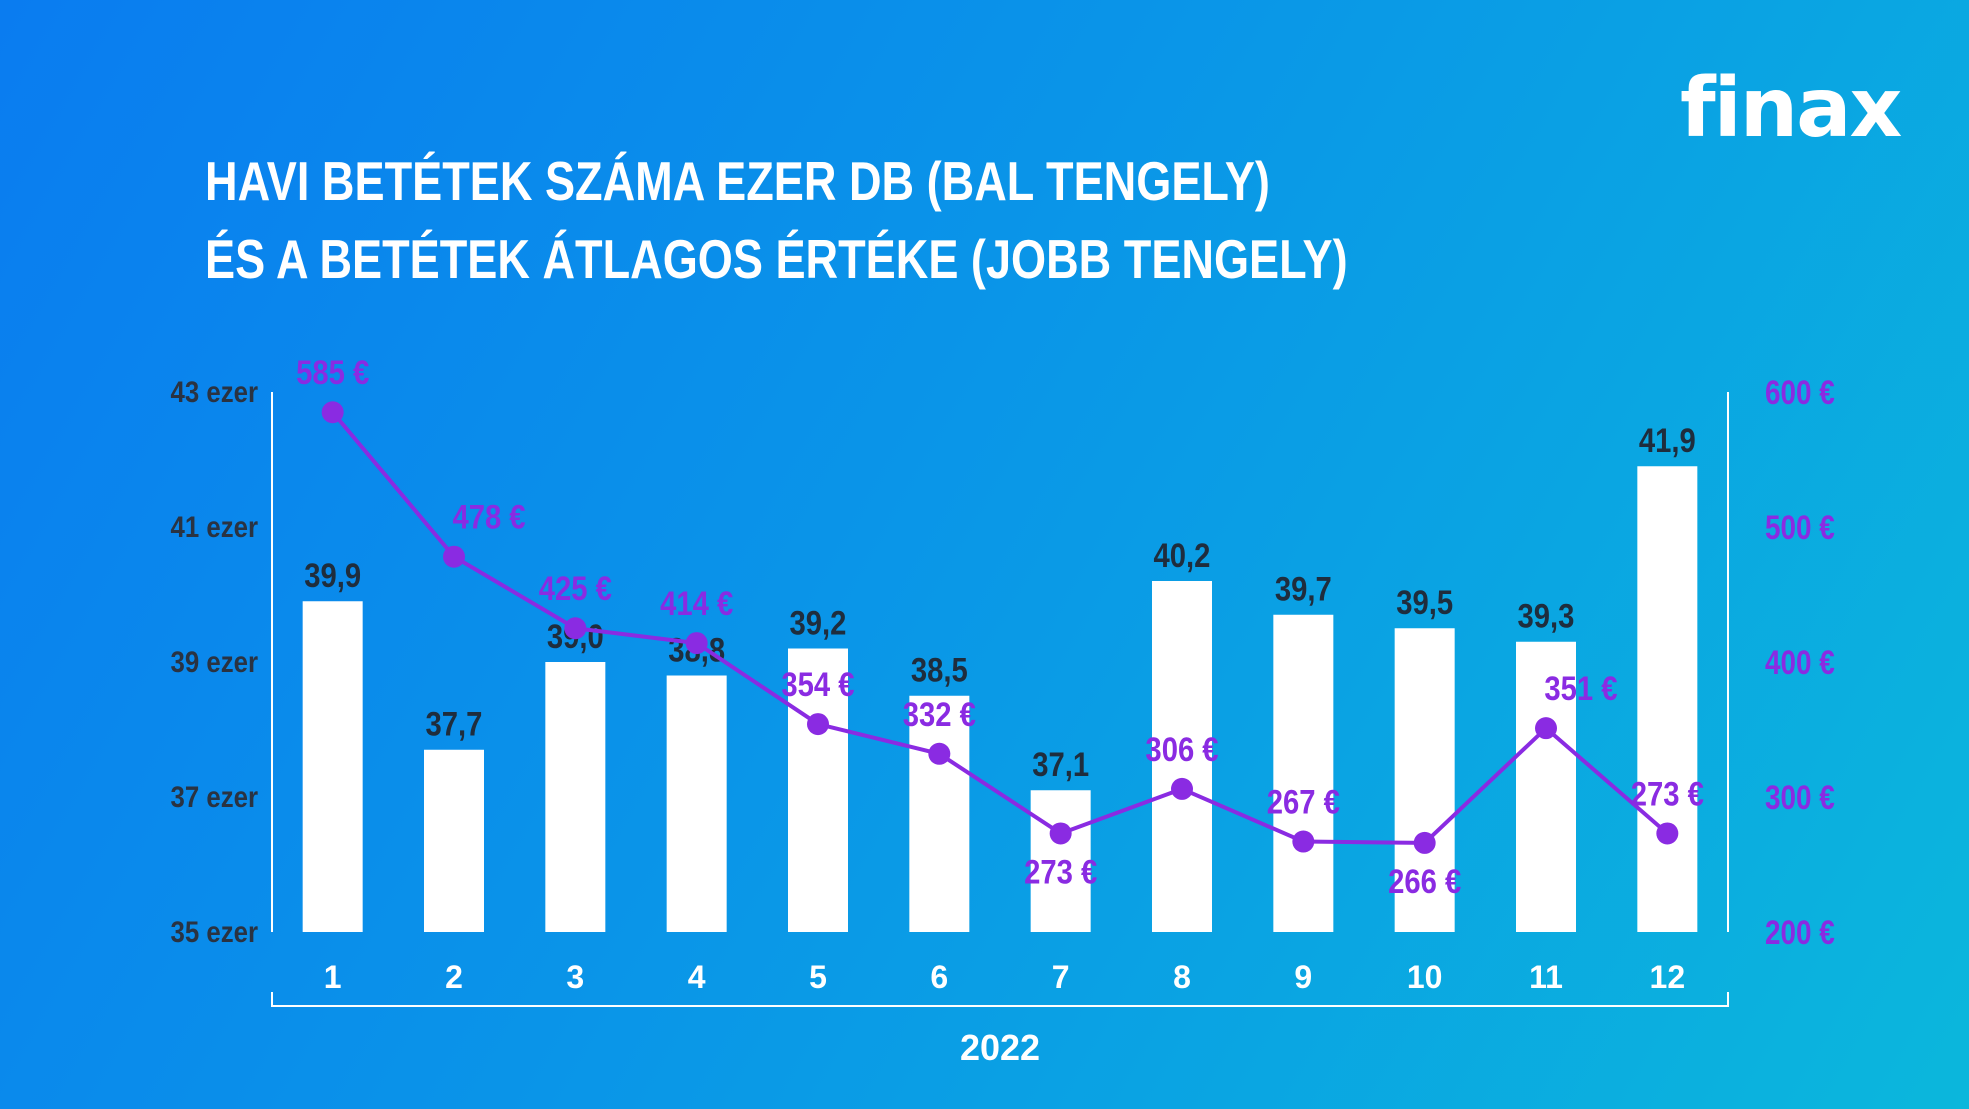 Image resolution: width=1969 pixels, height=1109 pixels. What do you see at coordinates (939, 670) in the screenshot?
I see `bar-value-label: 38,5` at bounding box center [939, 670].